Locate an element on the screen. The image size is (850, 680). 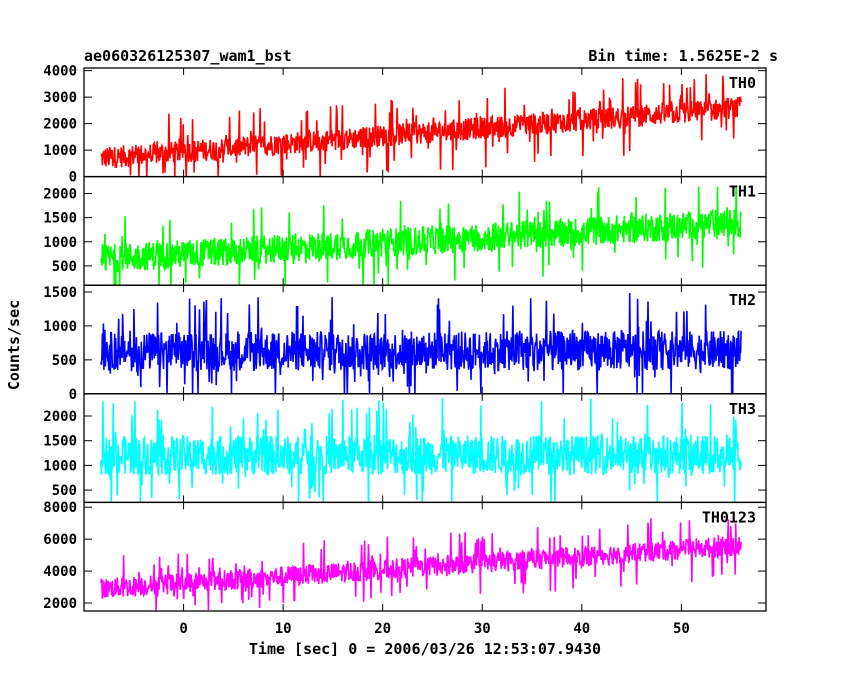
y-tick-label: 8000 is located at coordinates (60, 508).